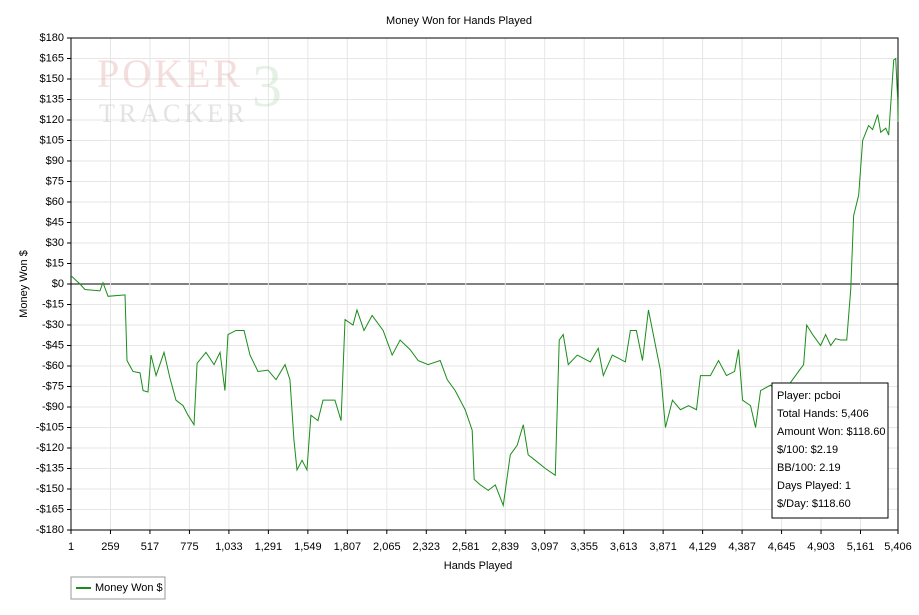 The height and width of the screenshot is (615, 919). What do you see at coordinates (782, 547) in the screenshot?
I see `x-tick-label: 4,645` at bounding box center [782, 547].